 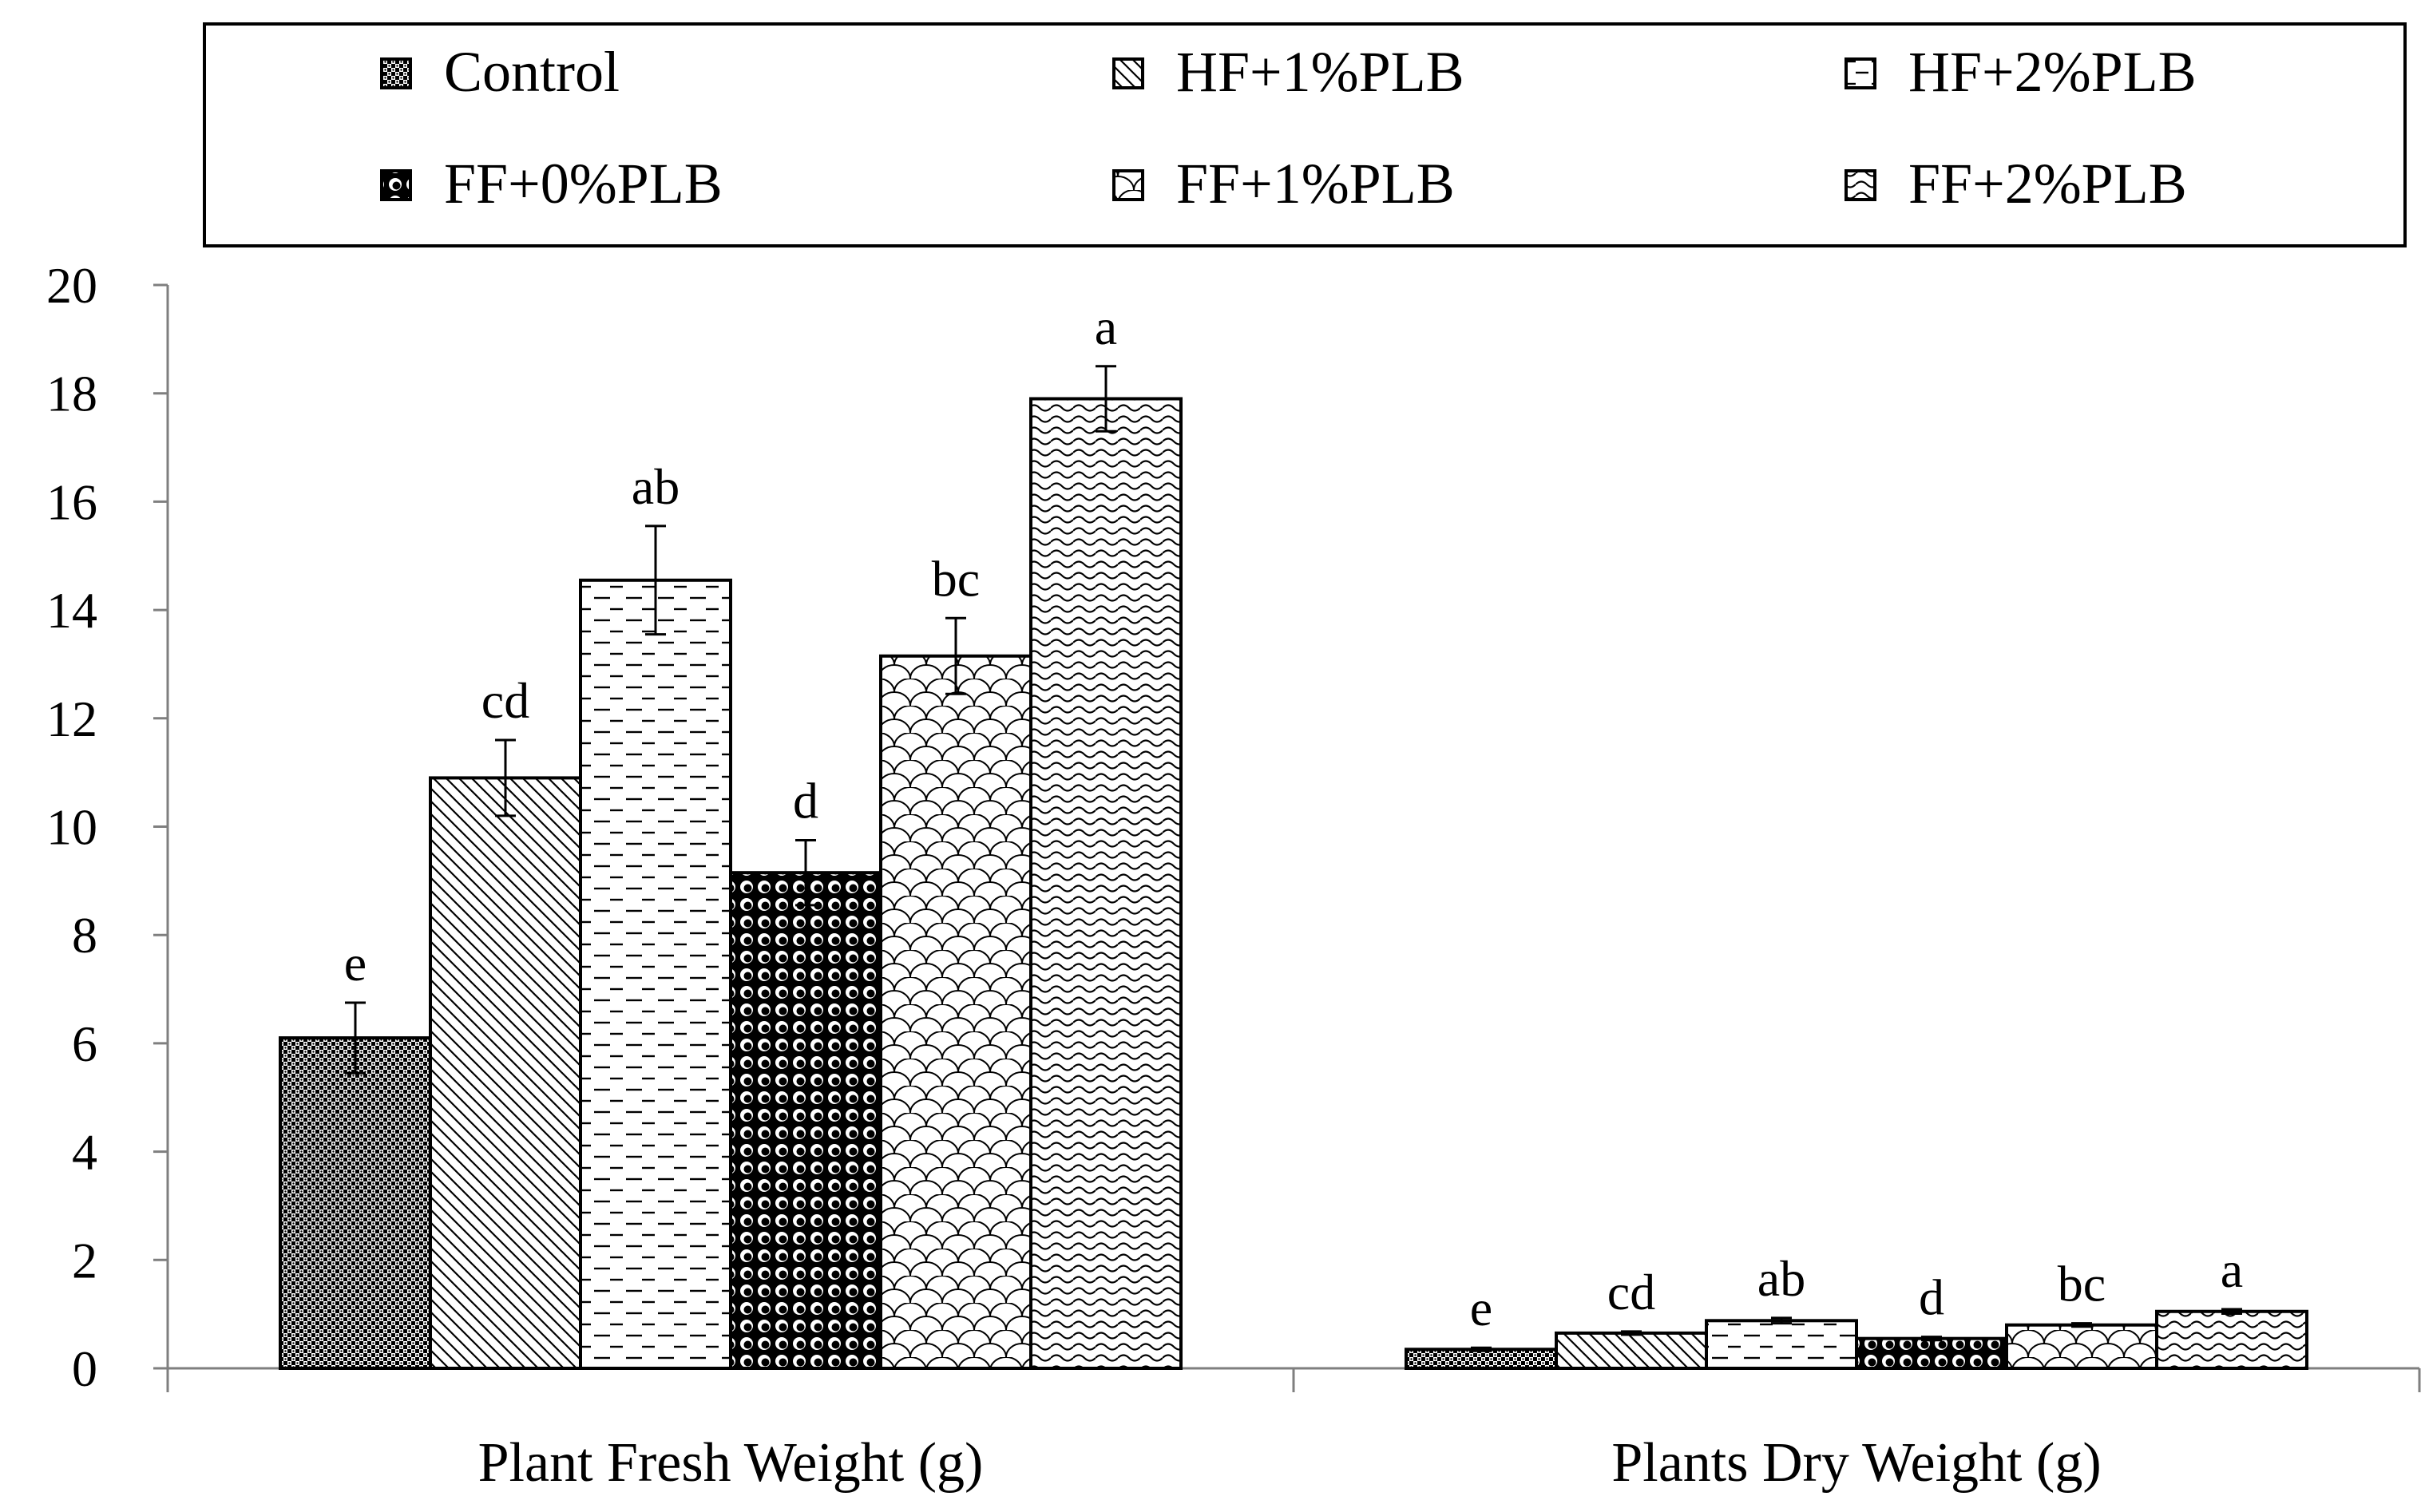 What do you see at coordinates (1481, 1359) in the screenshot?
I see `bar-control-dry` at bounding box center [1481, 1359].